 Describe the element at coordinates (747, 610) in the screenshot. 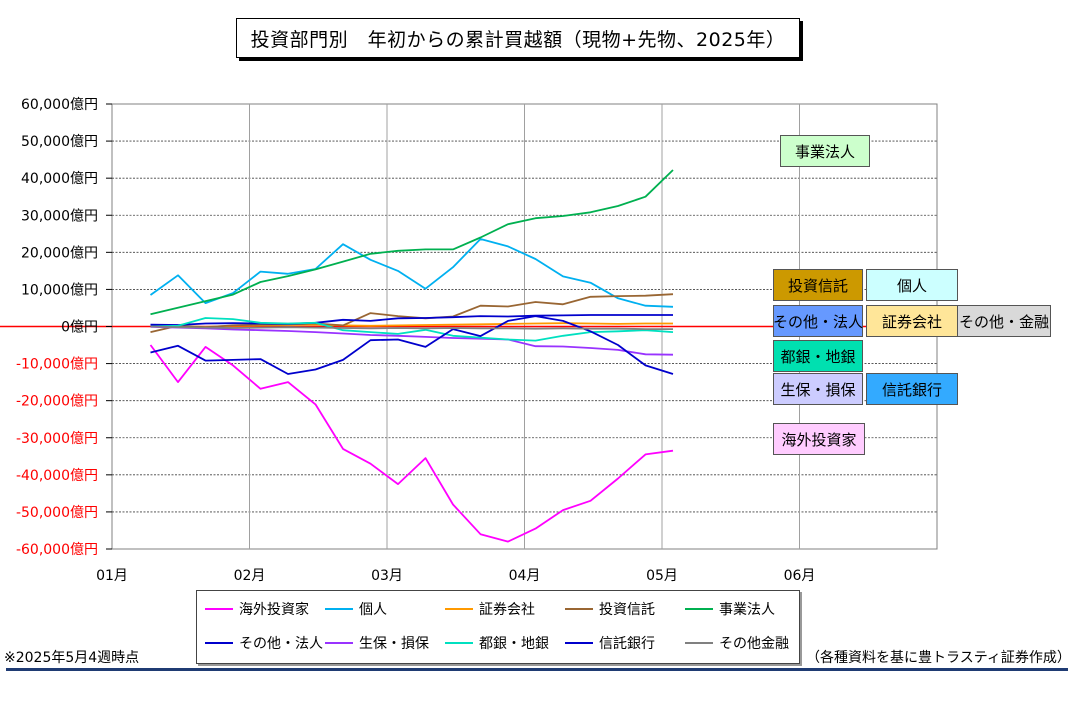

I see `legend-label: 事業法人` at that location.